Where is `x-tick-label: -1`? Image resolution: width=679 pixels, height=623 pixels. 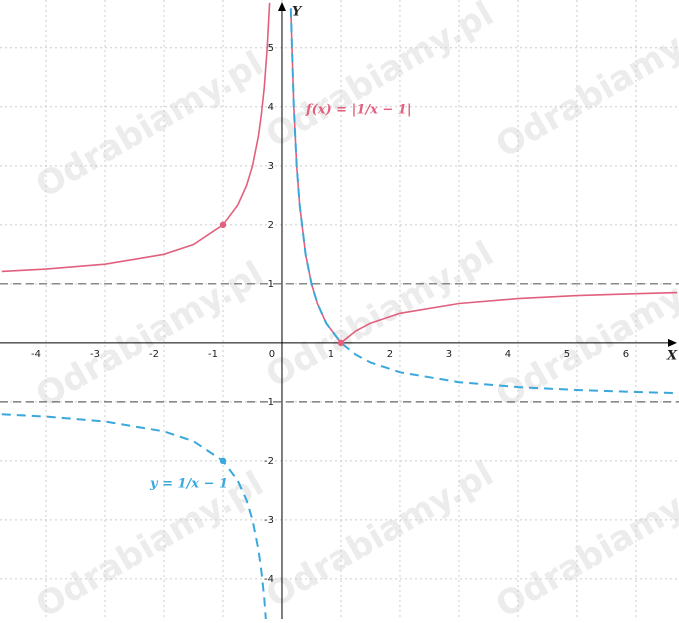
x-tick-label: -1 is located at coordinates (213, 354).